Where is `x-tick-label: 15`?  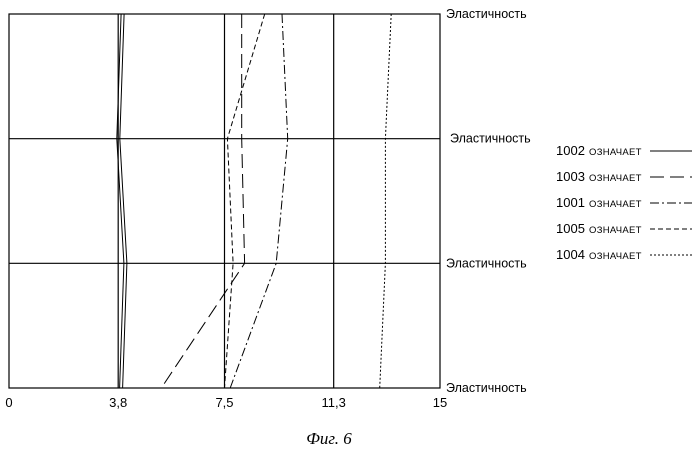 x-tick-label: 15 is located at coordinates (440, 402).